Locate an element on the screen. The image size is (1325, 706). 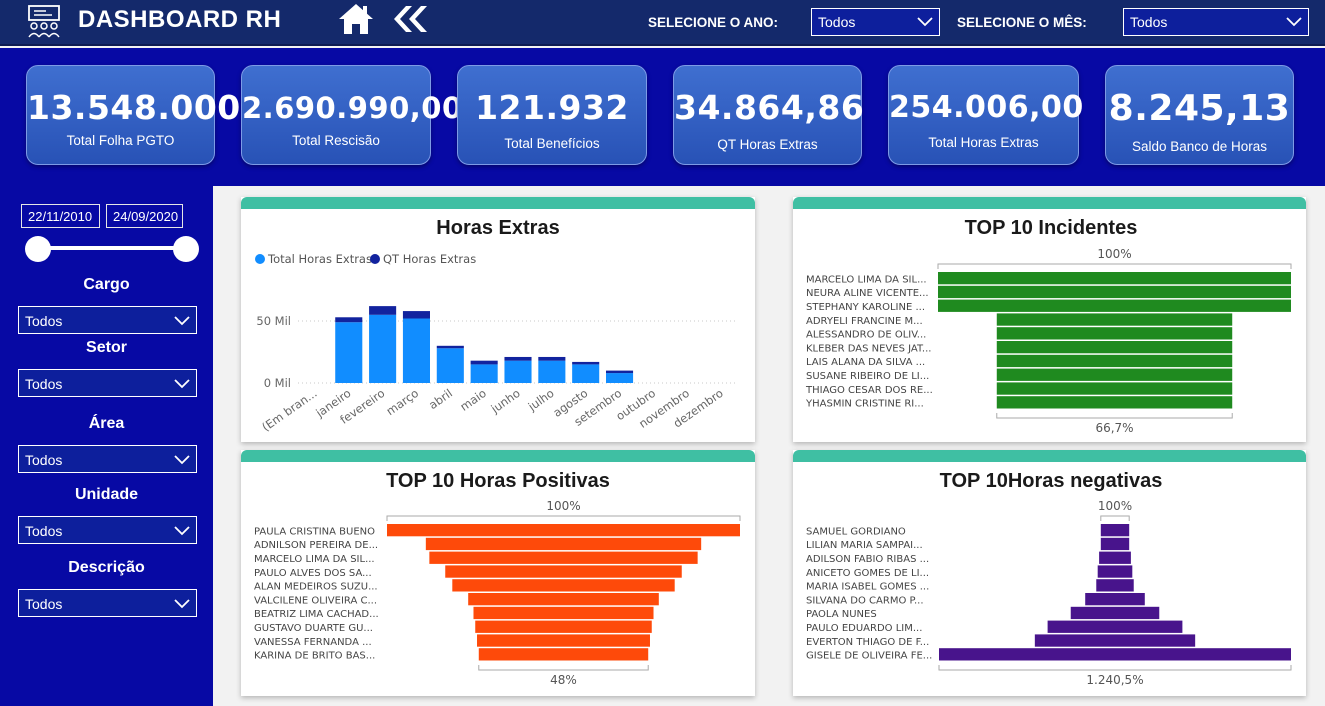
chart-title: TOP 10Horas negativas is located at coordinates (1051, 481).